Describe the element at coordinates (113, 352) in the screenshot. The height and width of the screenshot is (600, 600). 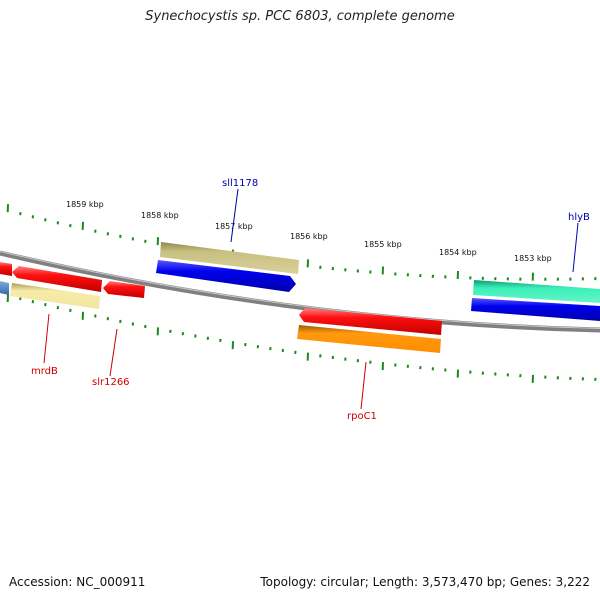
I see `leader-slr1266` at that location.